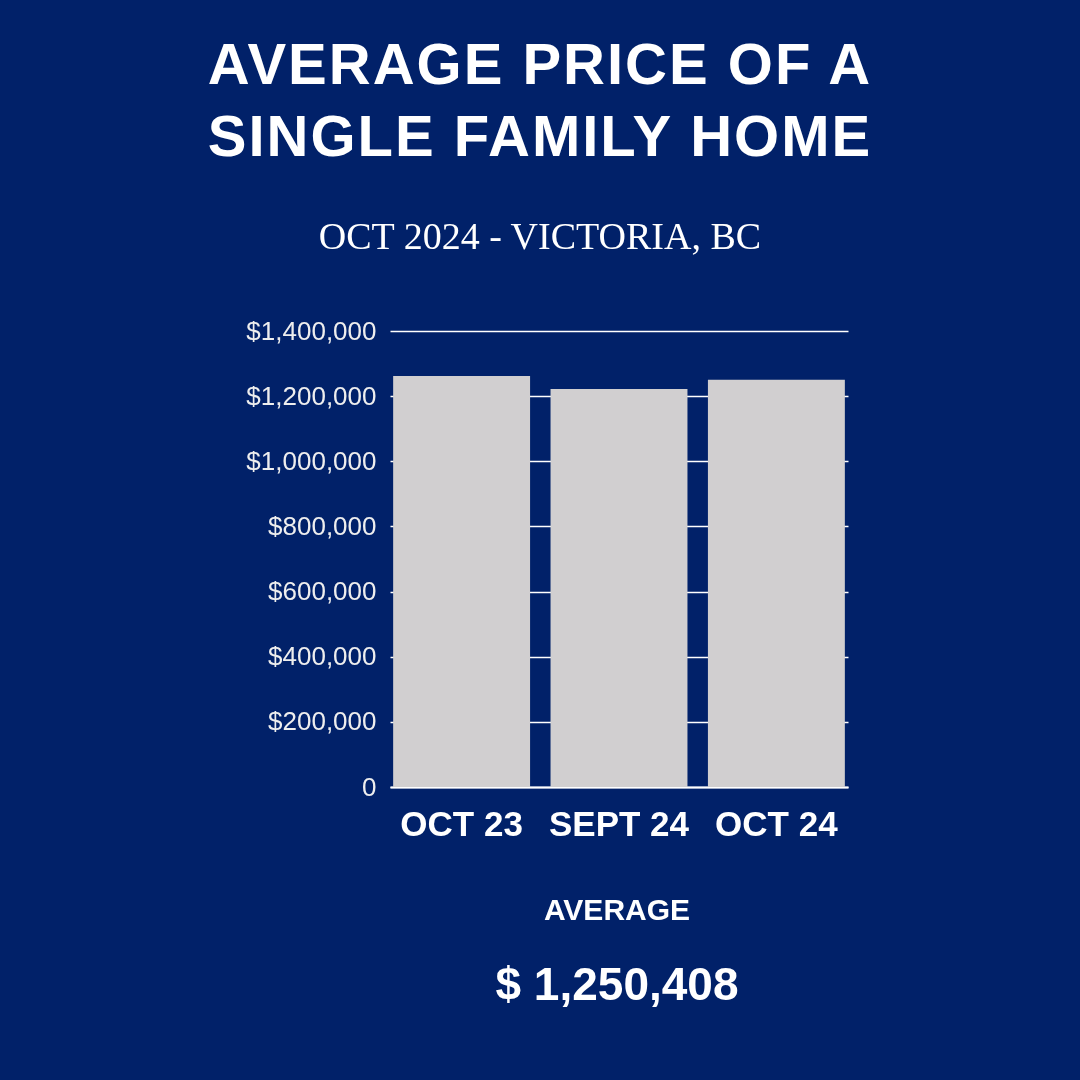  I want to click on chart-subtitle: OCT 2024 - VICTORIA, BC, so click(540, 236).